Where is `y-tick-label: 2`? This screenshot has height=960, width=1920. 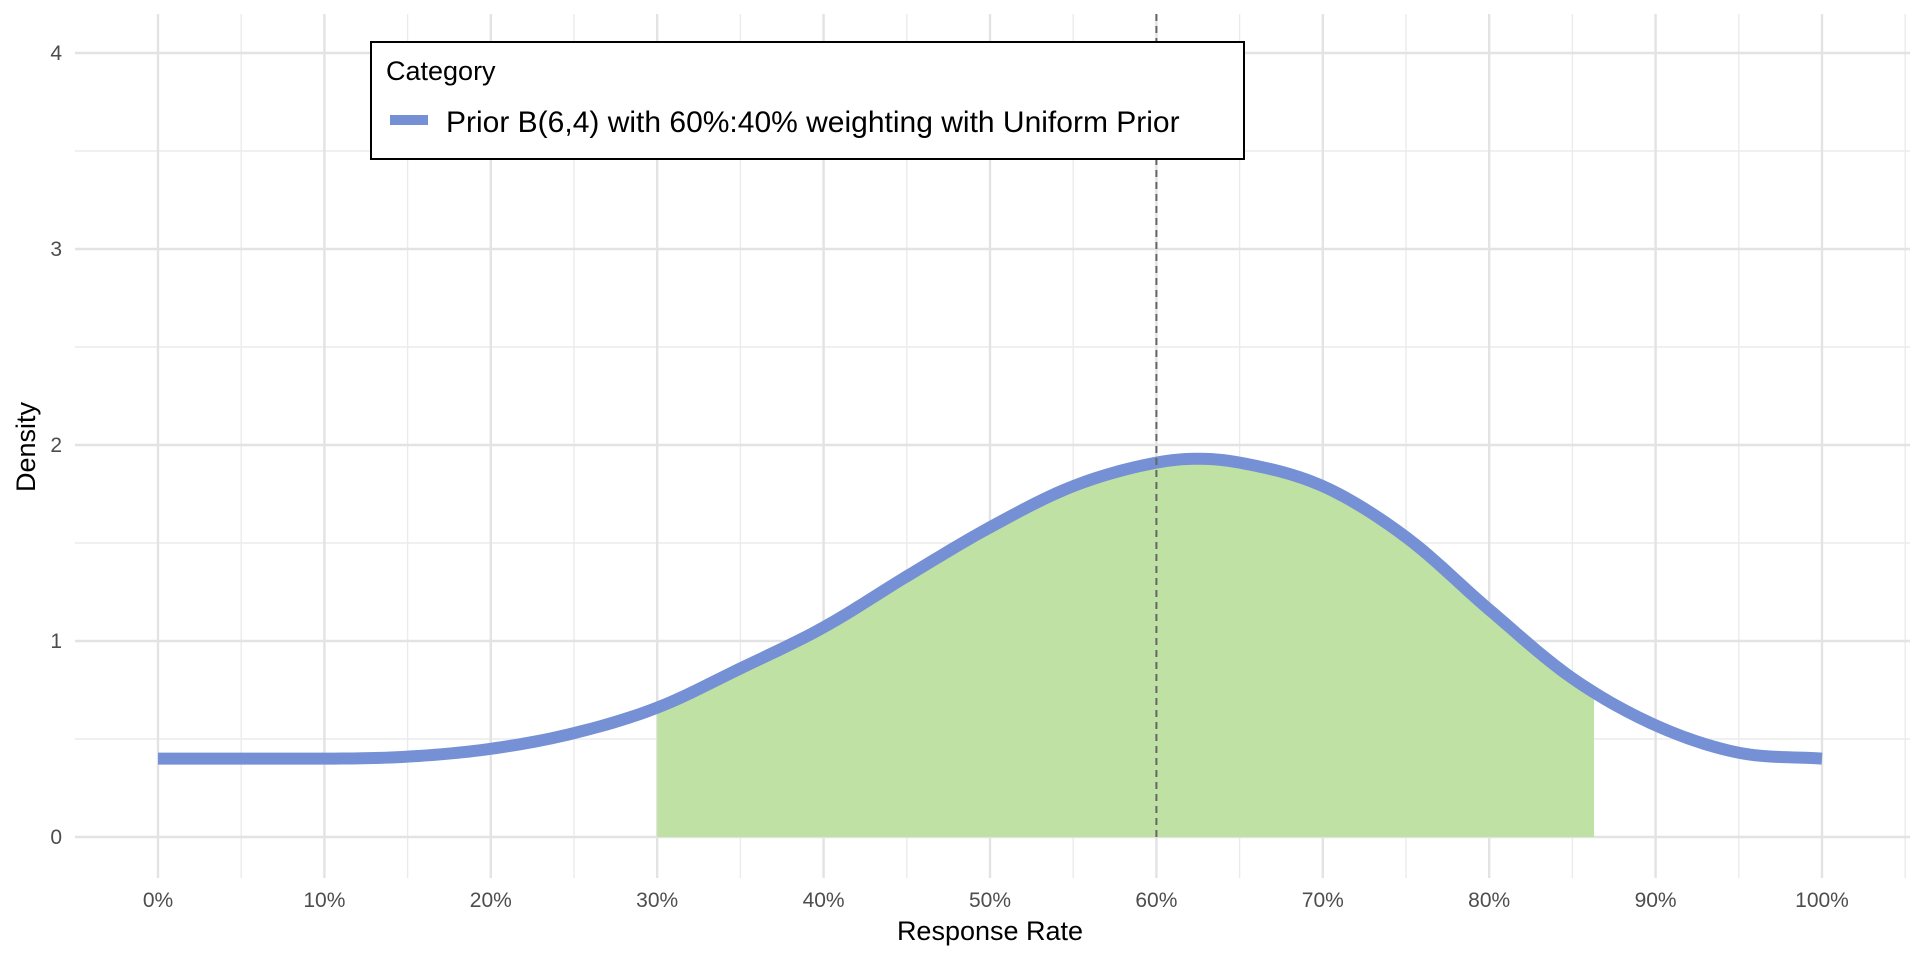
y-tick-label: 2 is located at coordinates (56, 445).